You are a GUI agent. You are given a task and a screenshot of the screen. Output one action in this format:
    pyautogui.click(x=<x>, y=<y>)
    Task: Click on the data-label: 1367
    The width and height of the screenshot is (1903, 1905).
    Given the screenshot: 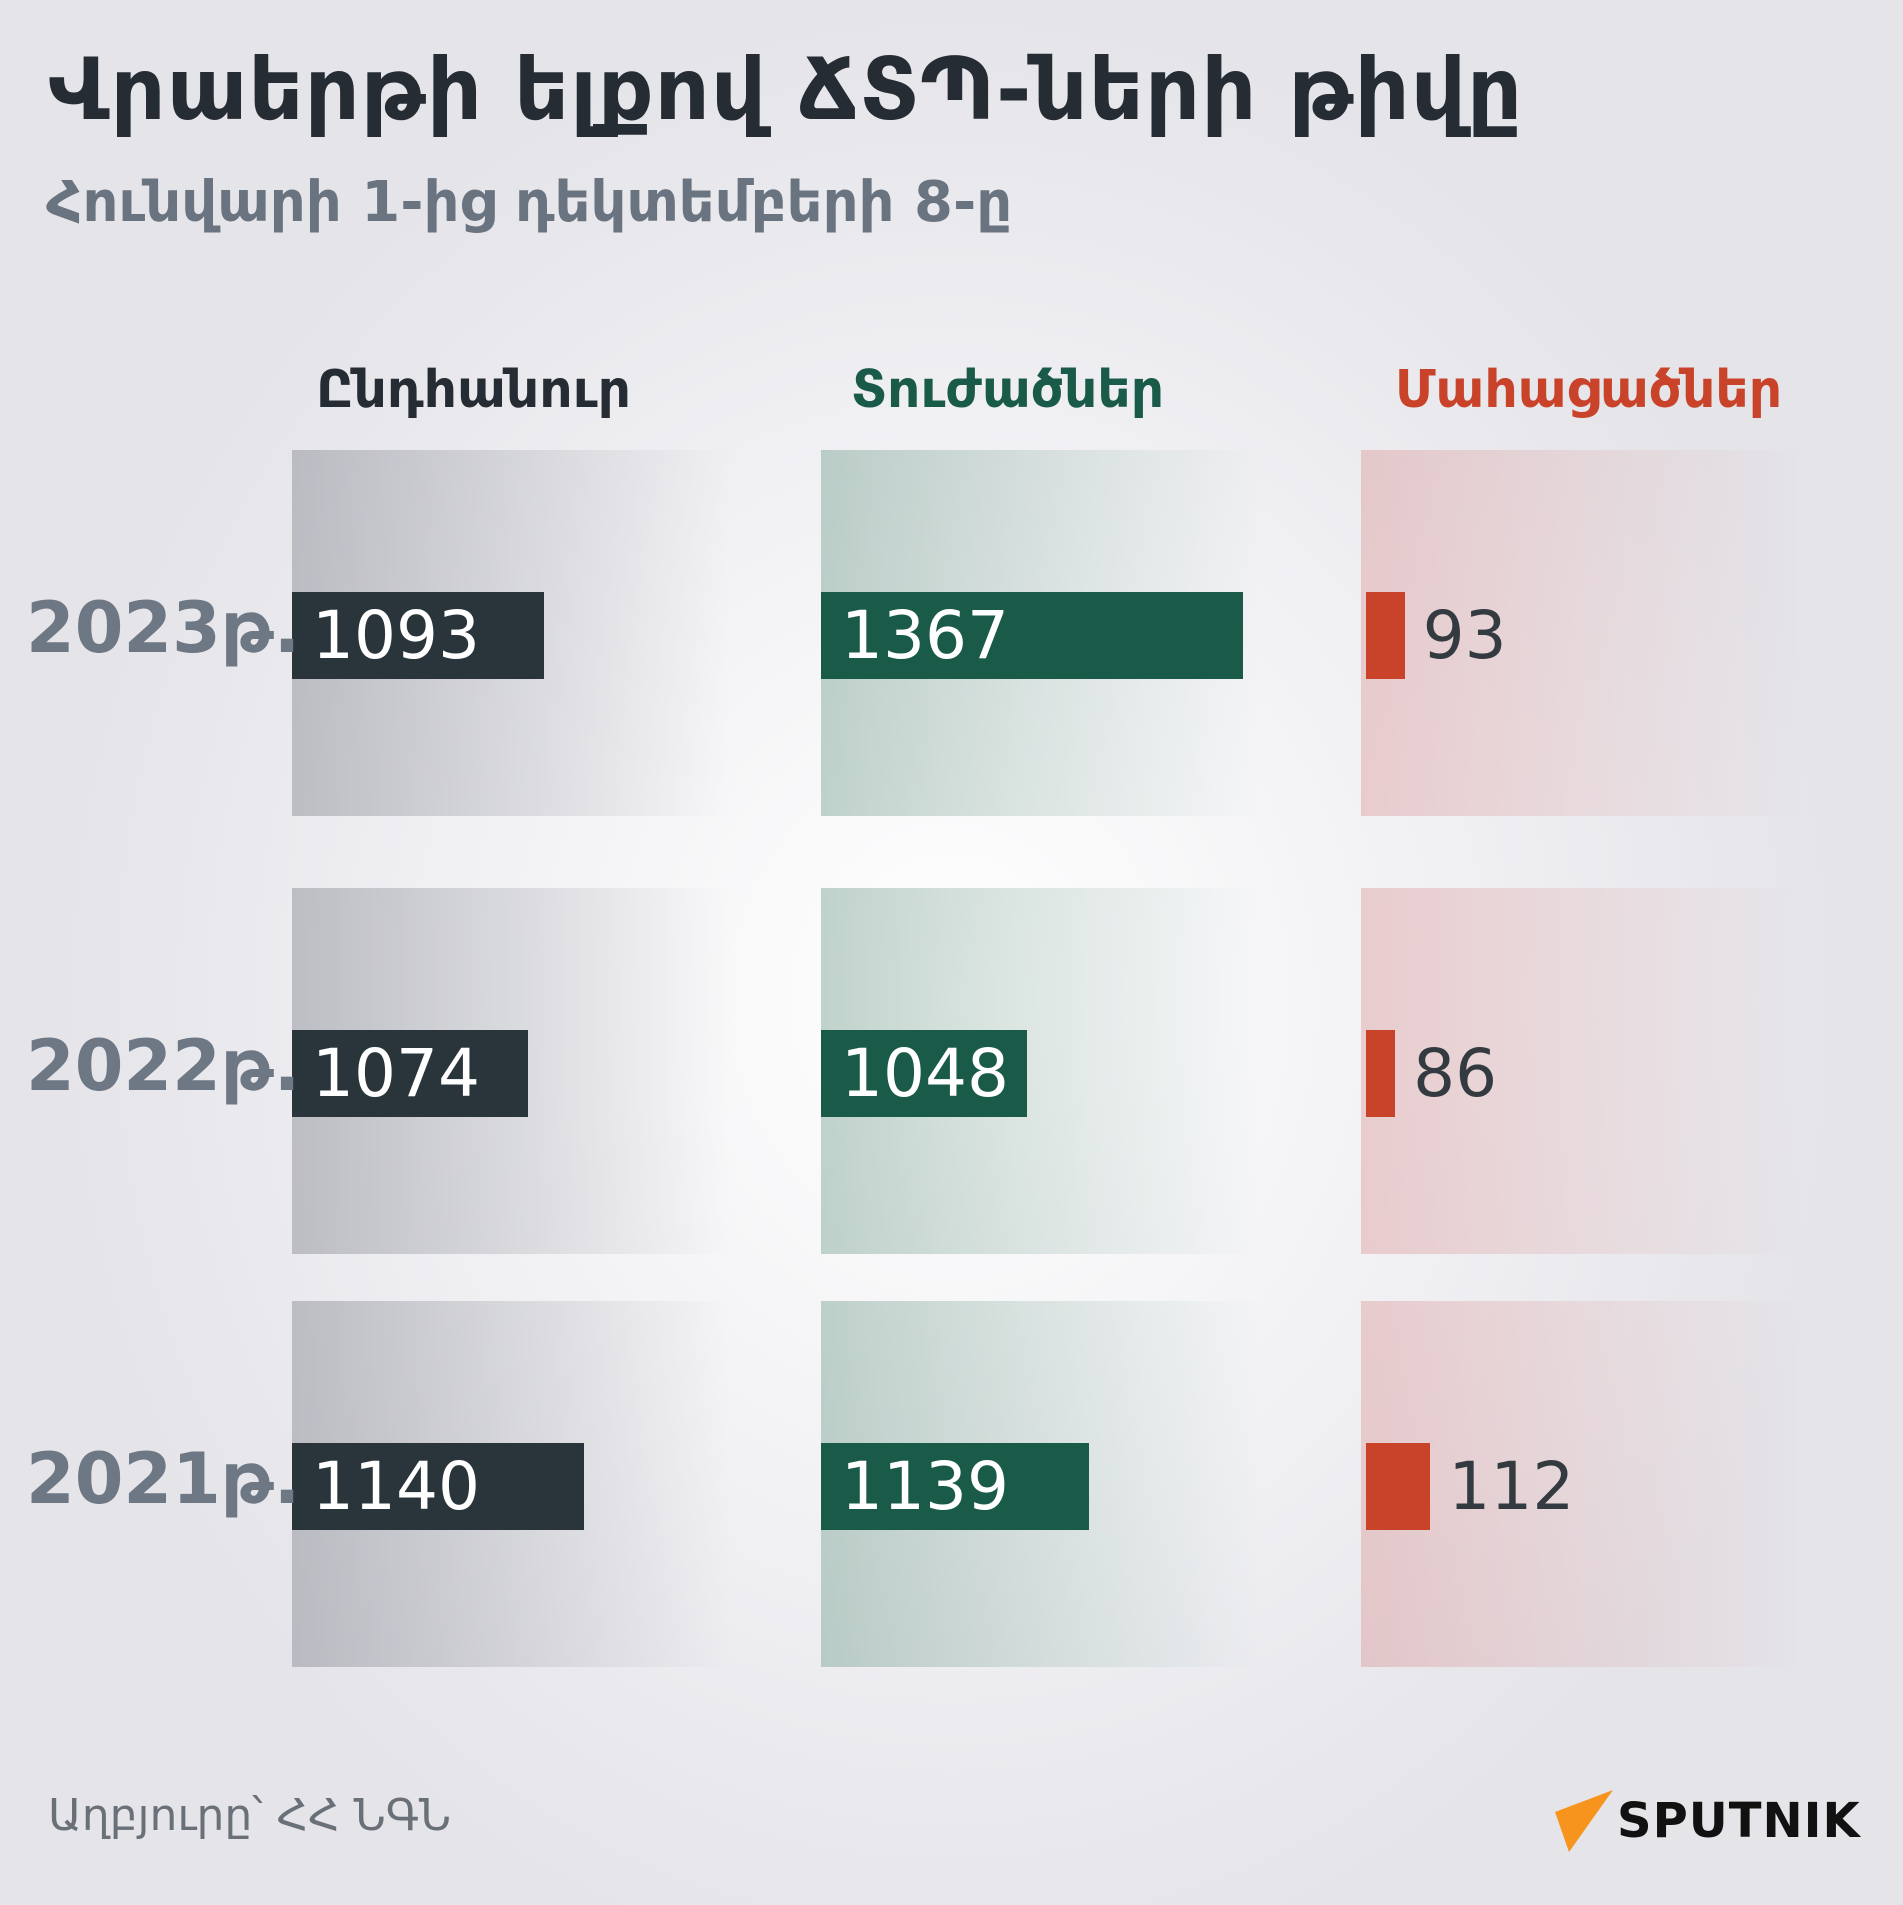 What is the action you would take?
    pyautogui.click(x=925, y=635)
    